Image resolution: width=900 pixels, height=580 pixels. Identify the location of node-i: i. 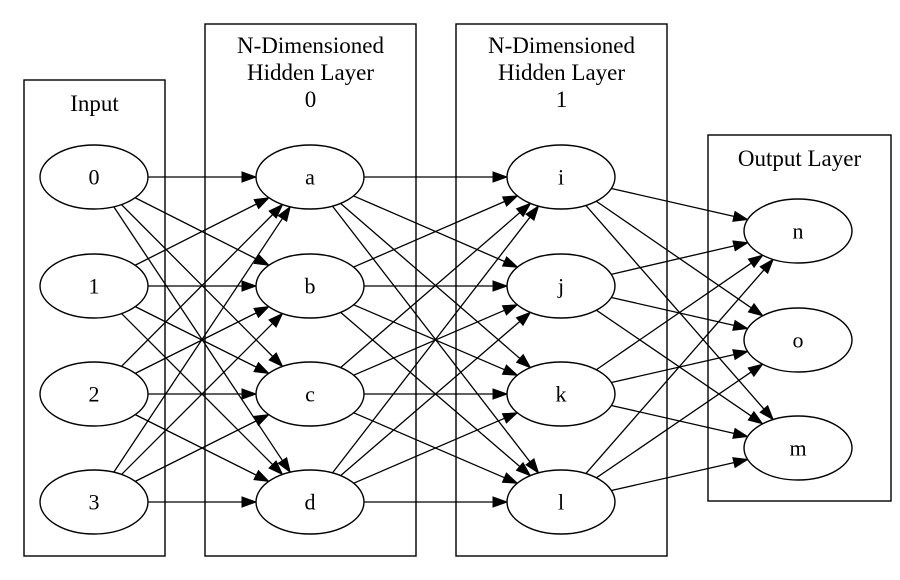
(561, 177).